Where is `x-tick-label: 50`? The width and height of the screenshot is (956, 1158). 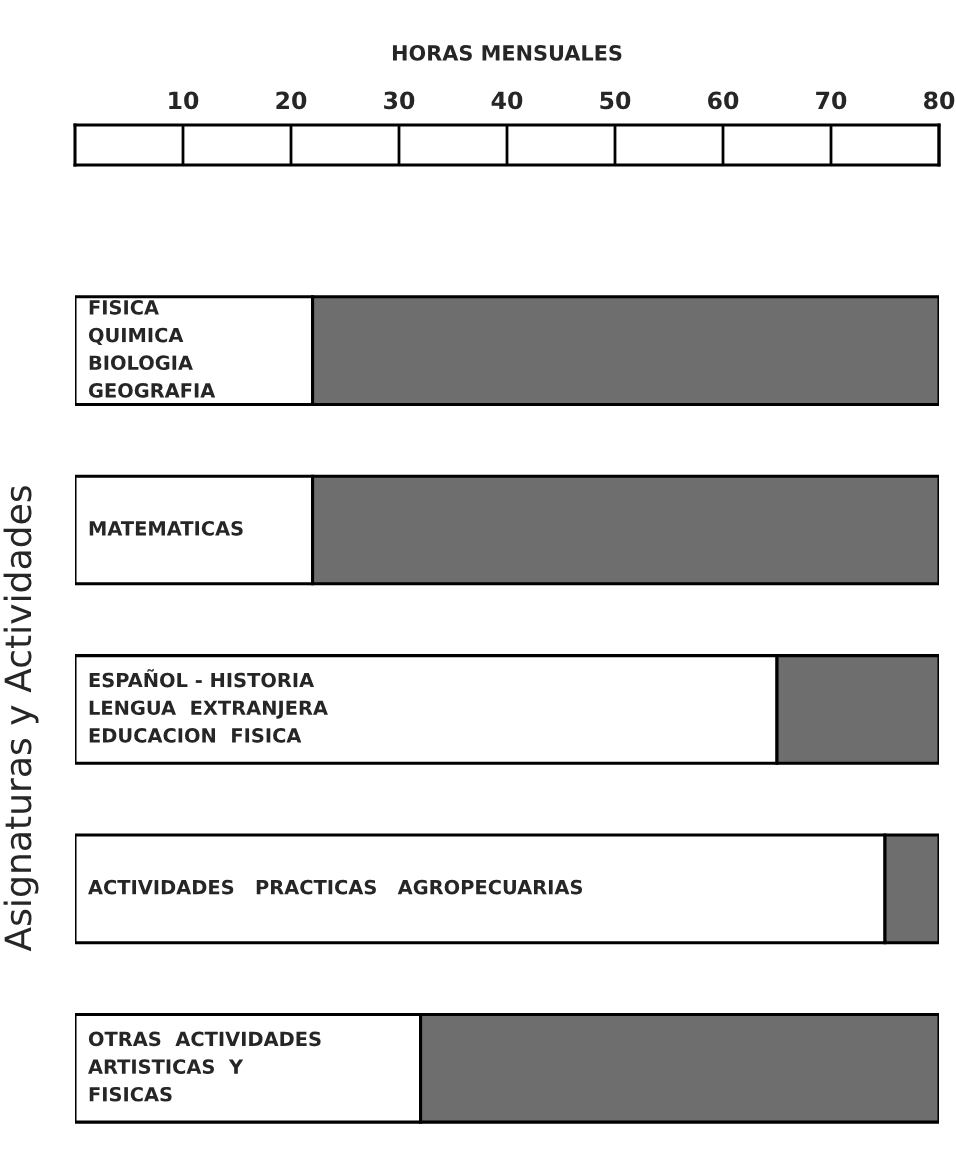 x-tick-label: 50 is located at coordinates (615, 100).